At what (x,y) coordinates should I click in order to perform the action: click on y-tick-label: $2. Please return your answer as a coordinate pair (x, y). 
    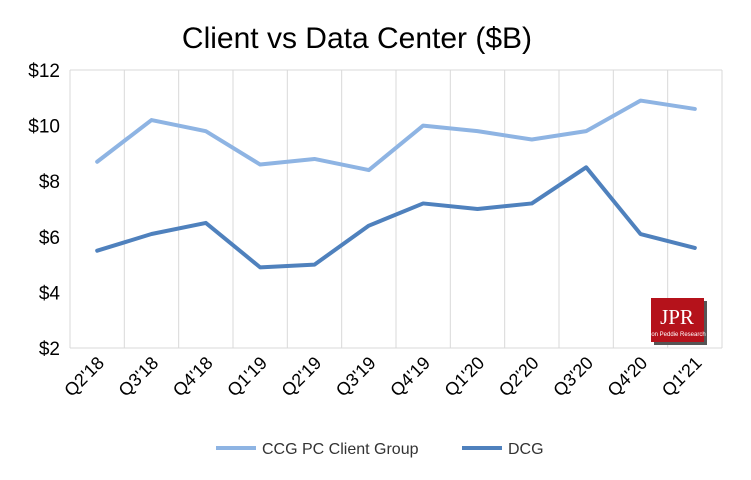
    Looking at the image, I should click on (49, 349).